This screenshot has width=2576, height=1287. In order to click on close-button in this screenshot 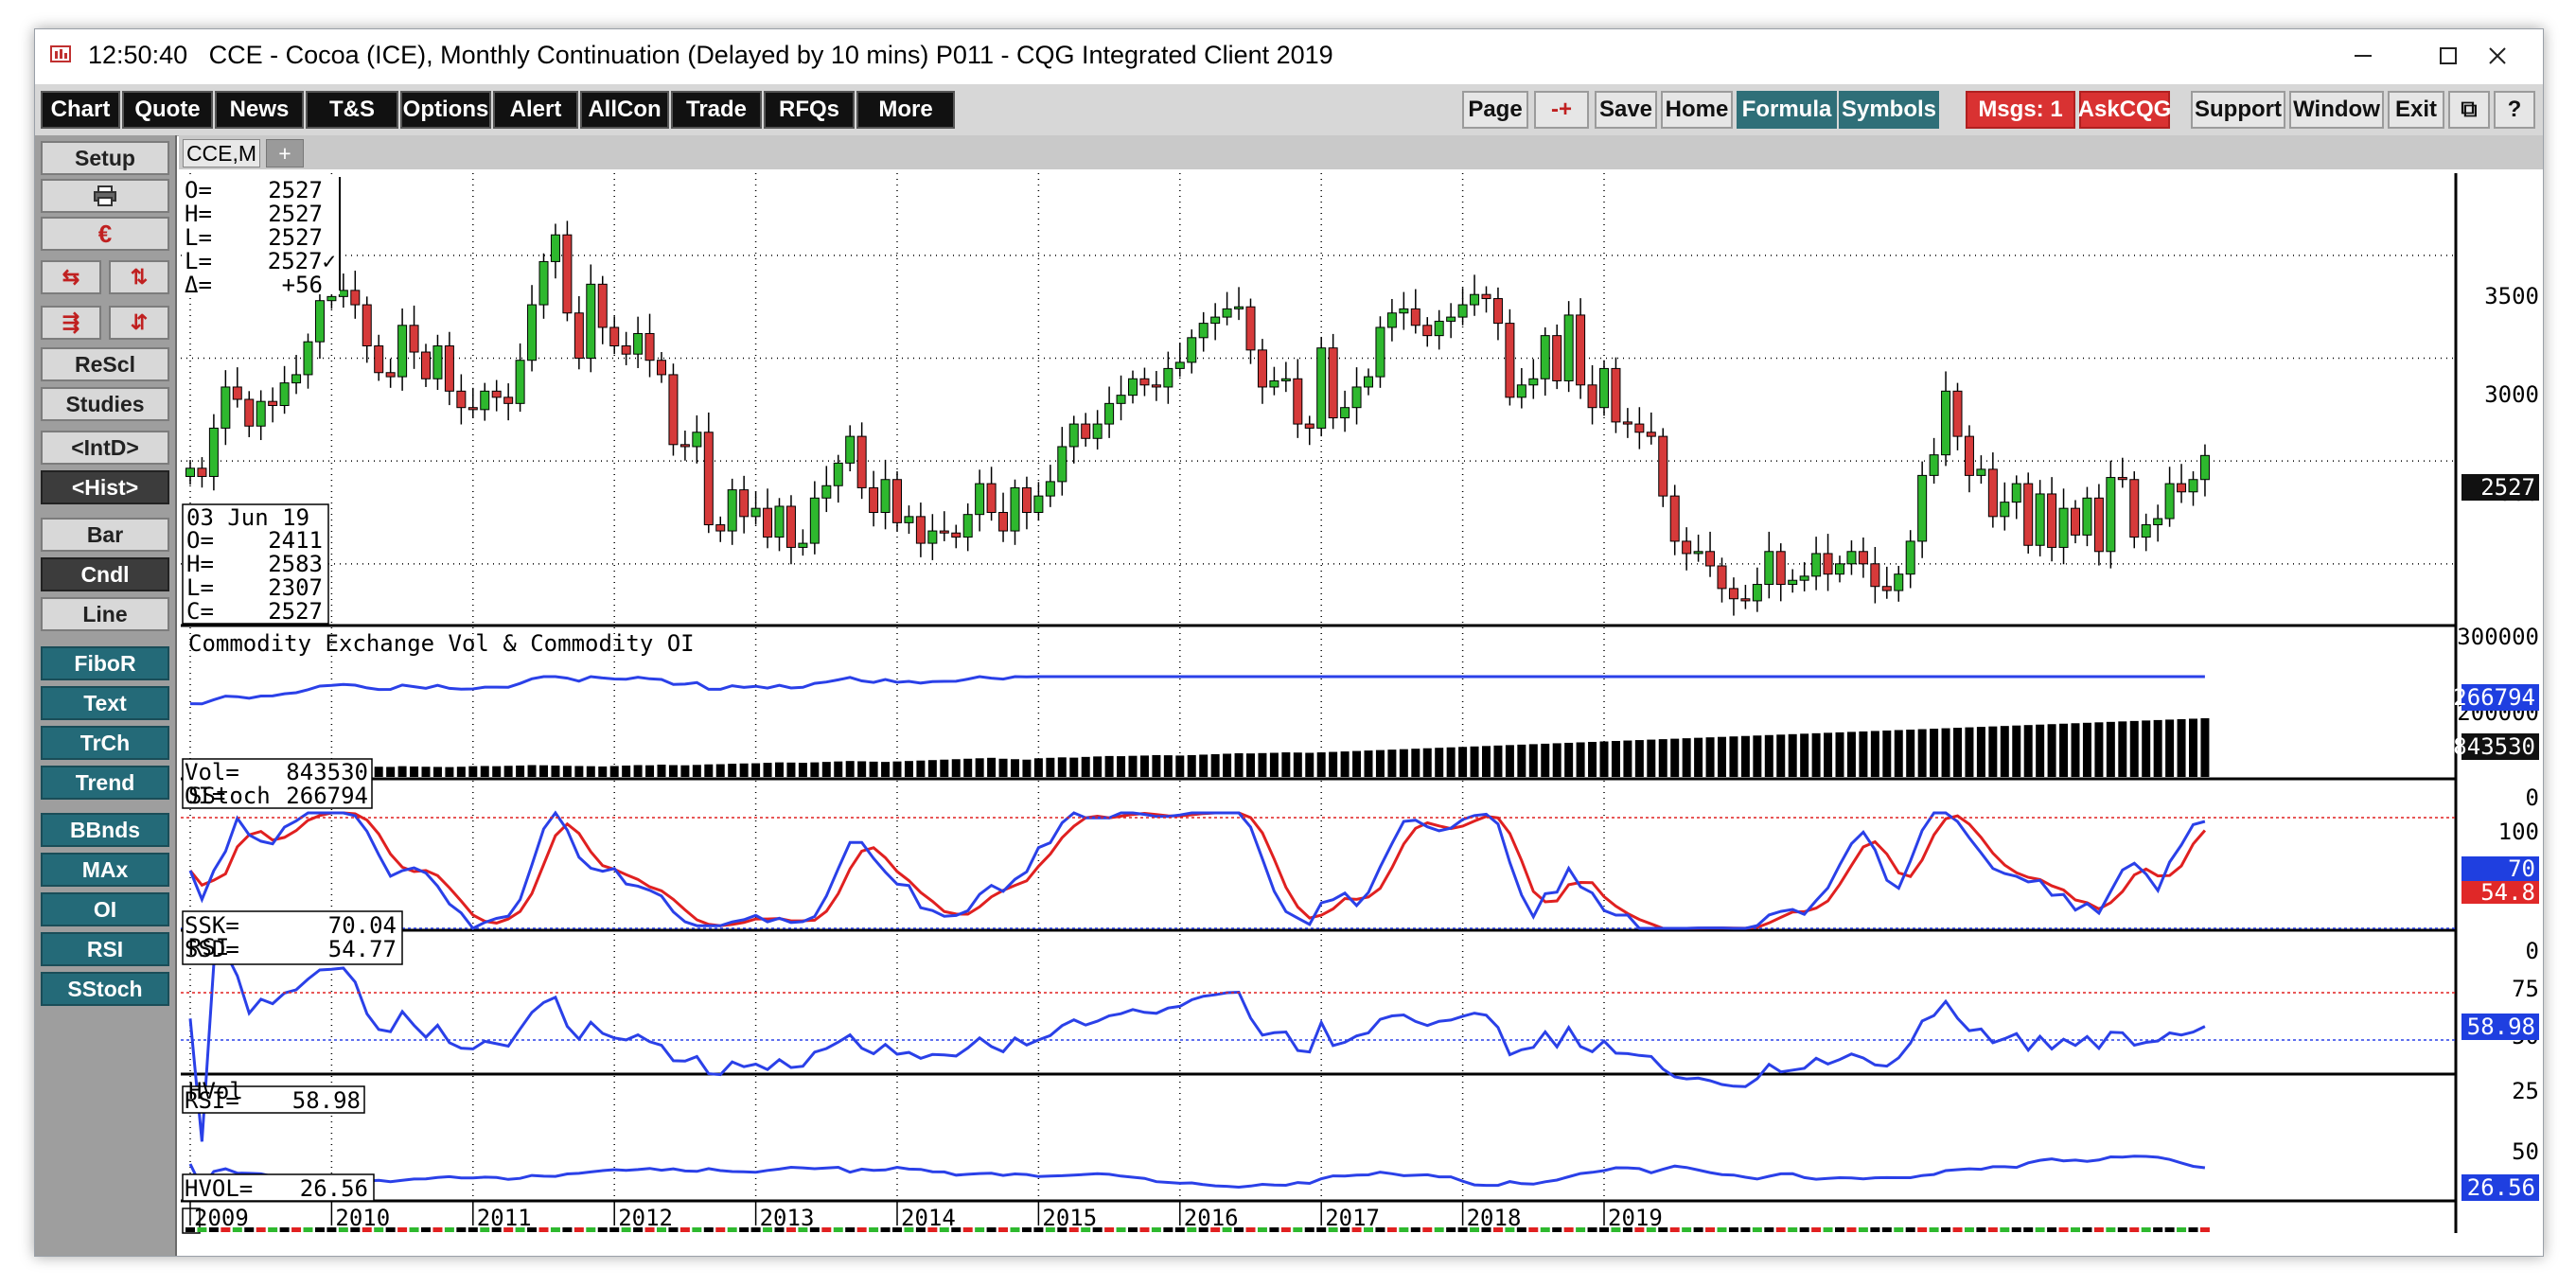, I will do `click(2497, 56)`.